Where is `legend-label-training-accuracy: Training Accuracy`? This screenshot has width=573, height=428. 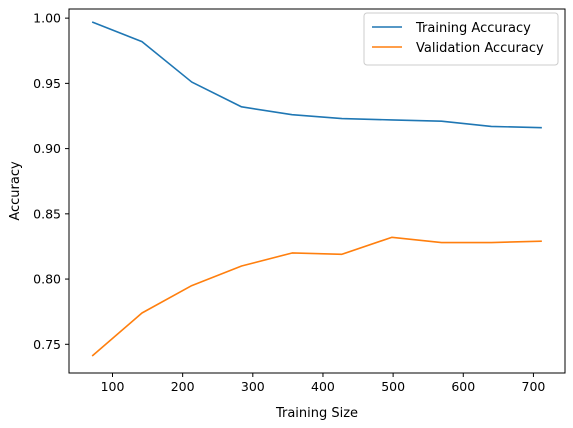
legend-label-training-accuracy: Training Accuracy is located at coordinates (473, 28).